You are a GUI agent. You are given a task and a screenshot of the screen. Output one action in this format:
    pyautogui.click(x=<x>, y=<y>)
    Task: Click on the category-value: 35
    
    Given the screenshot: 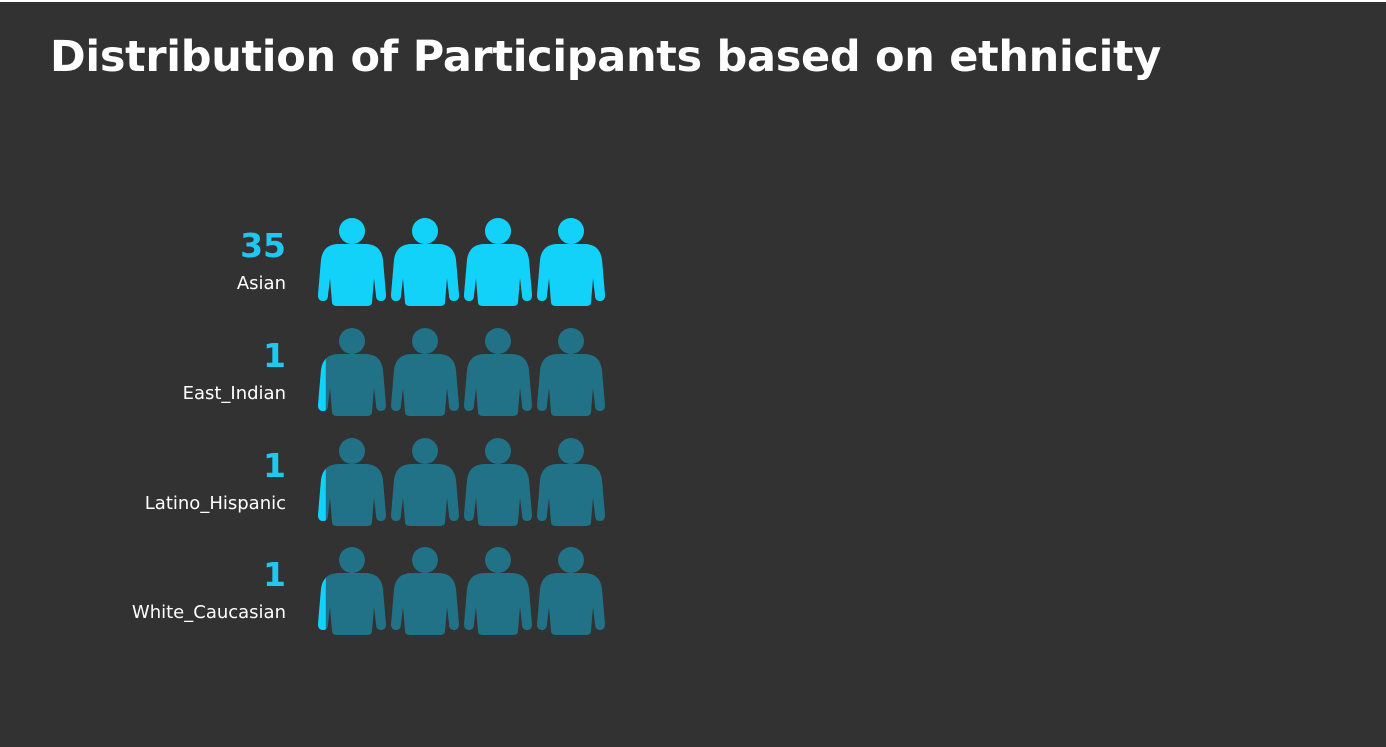 What is the action you would take?
    pyautogui.click(x=263, y=245)
    